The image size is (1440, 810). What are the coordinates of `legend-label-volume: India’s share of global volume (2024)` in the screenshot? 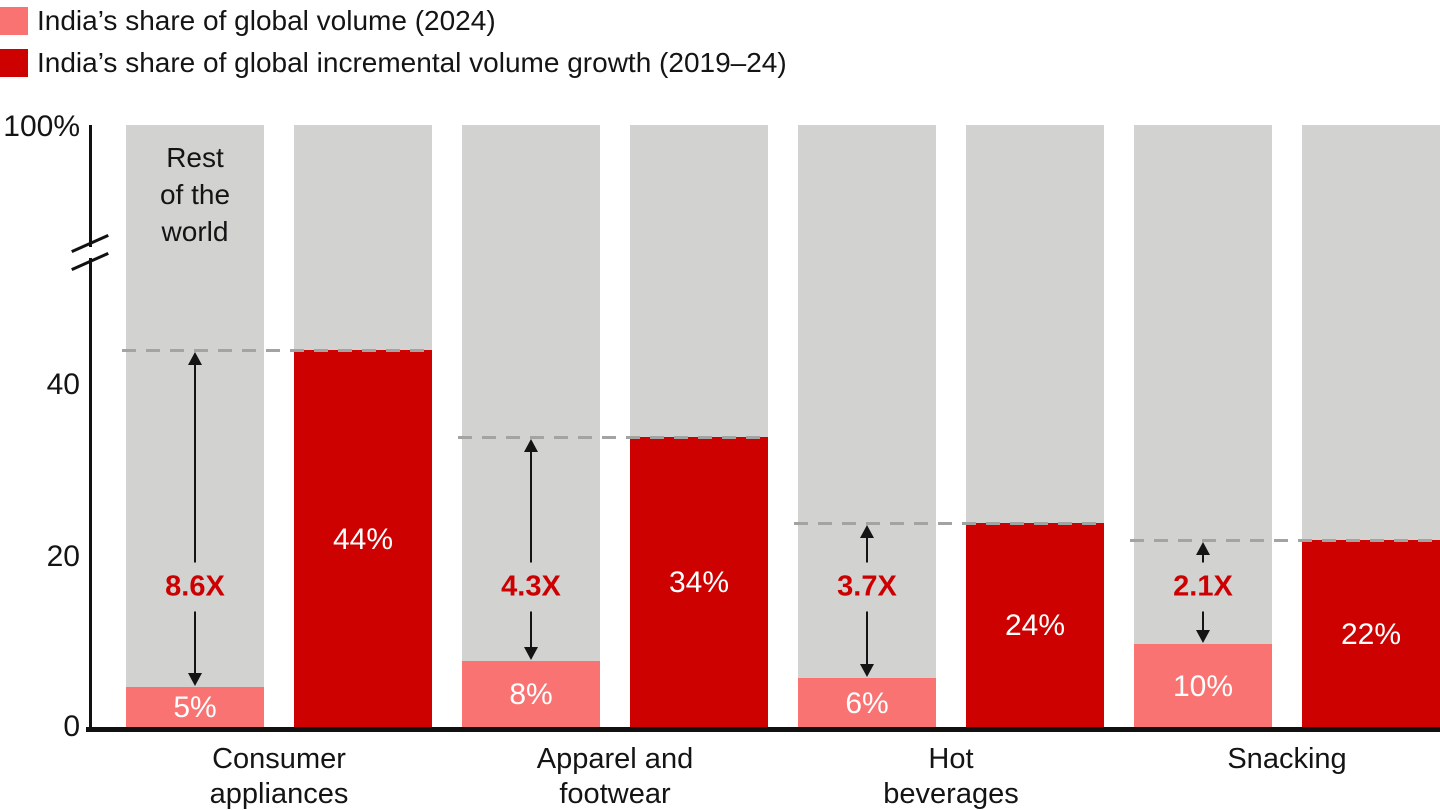 It's located at (266, 20).